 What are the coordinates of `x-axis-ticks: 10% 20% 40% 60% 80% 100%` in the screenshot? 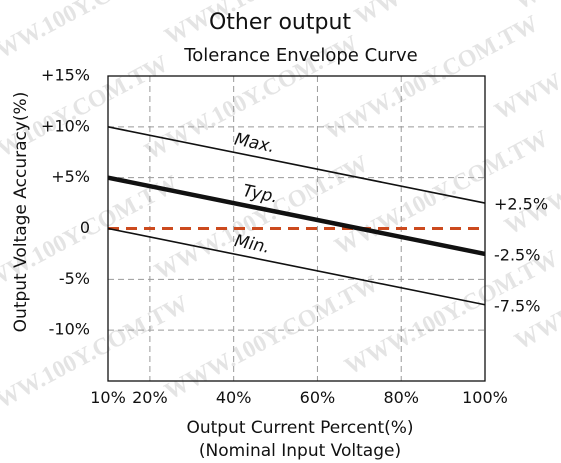 It's located at (299, 397).